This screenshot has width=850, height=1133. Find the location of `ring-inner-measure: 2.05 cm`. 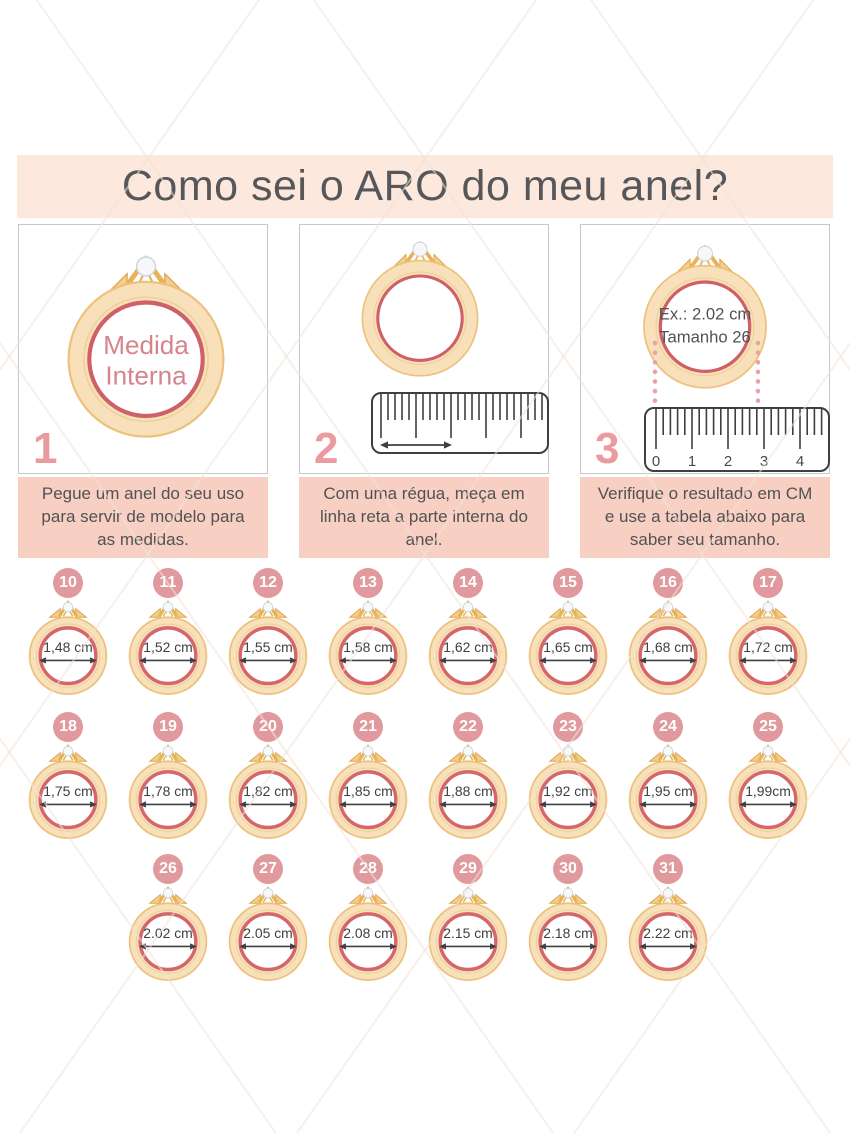

ring-inner-measure: 2.05 cm is located at coordinates (267, 933).